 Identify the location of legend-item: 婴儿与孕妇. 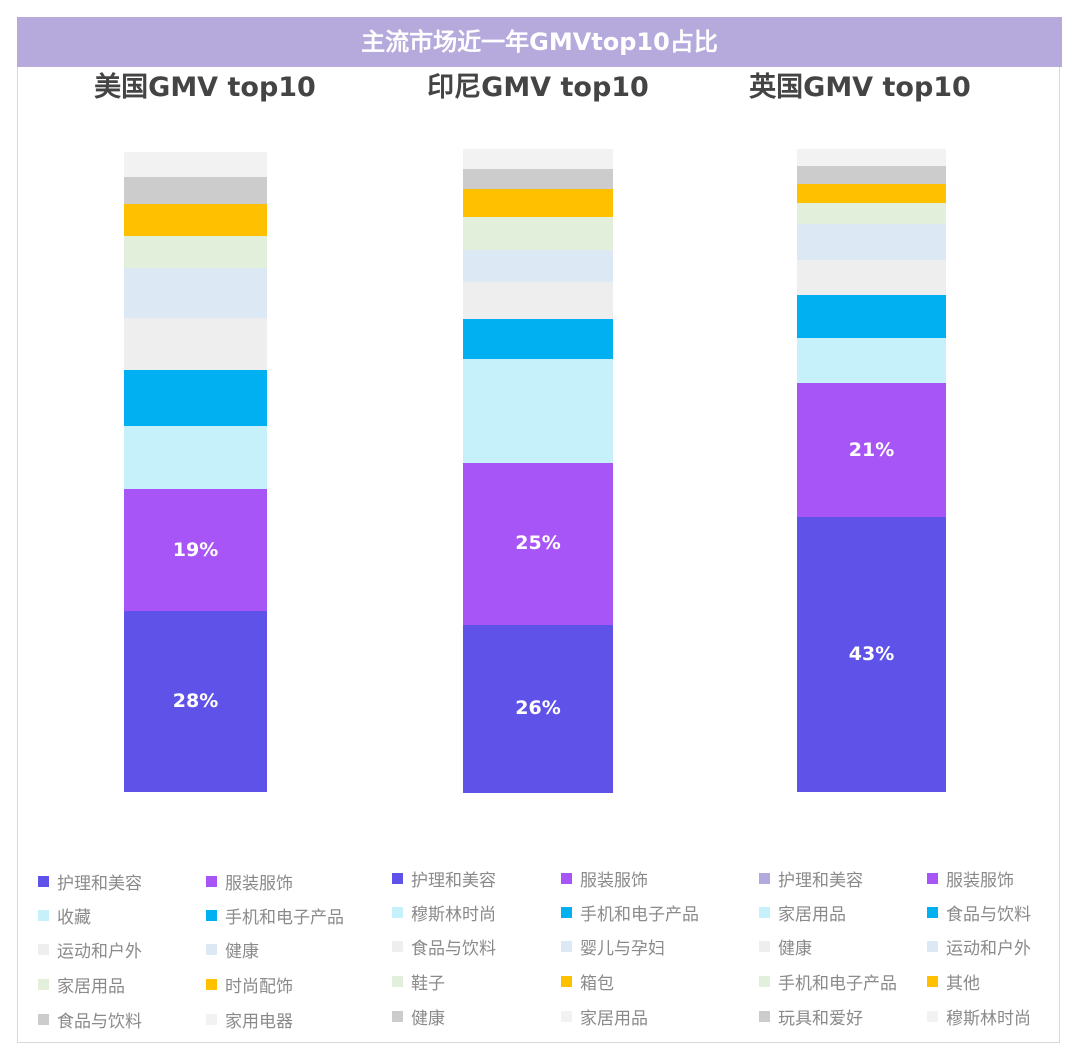
(613, 947).